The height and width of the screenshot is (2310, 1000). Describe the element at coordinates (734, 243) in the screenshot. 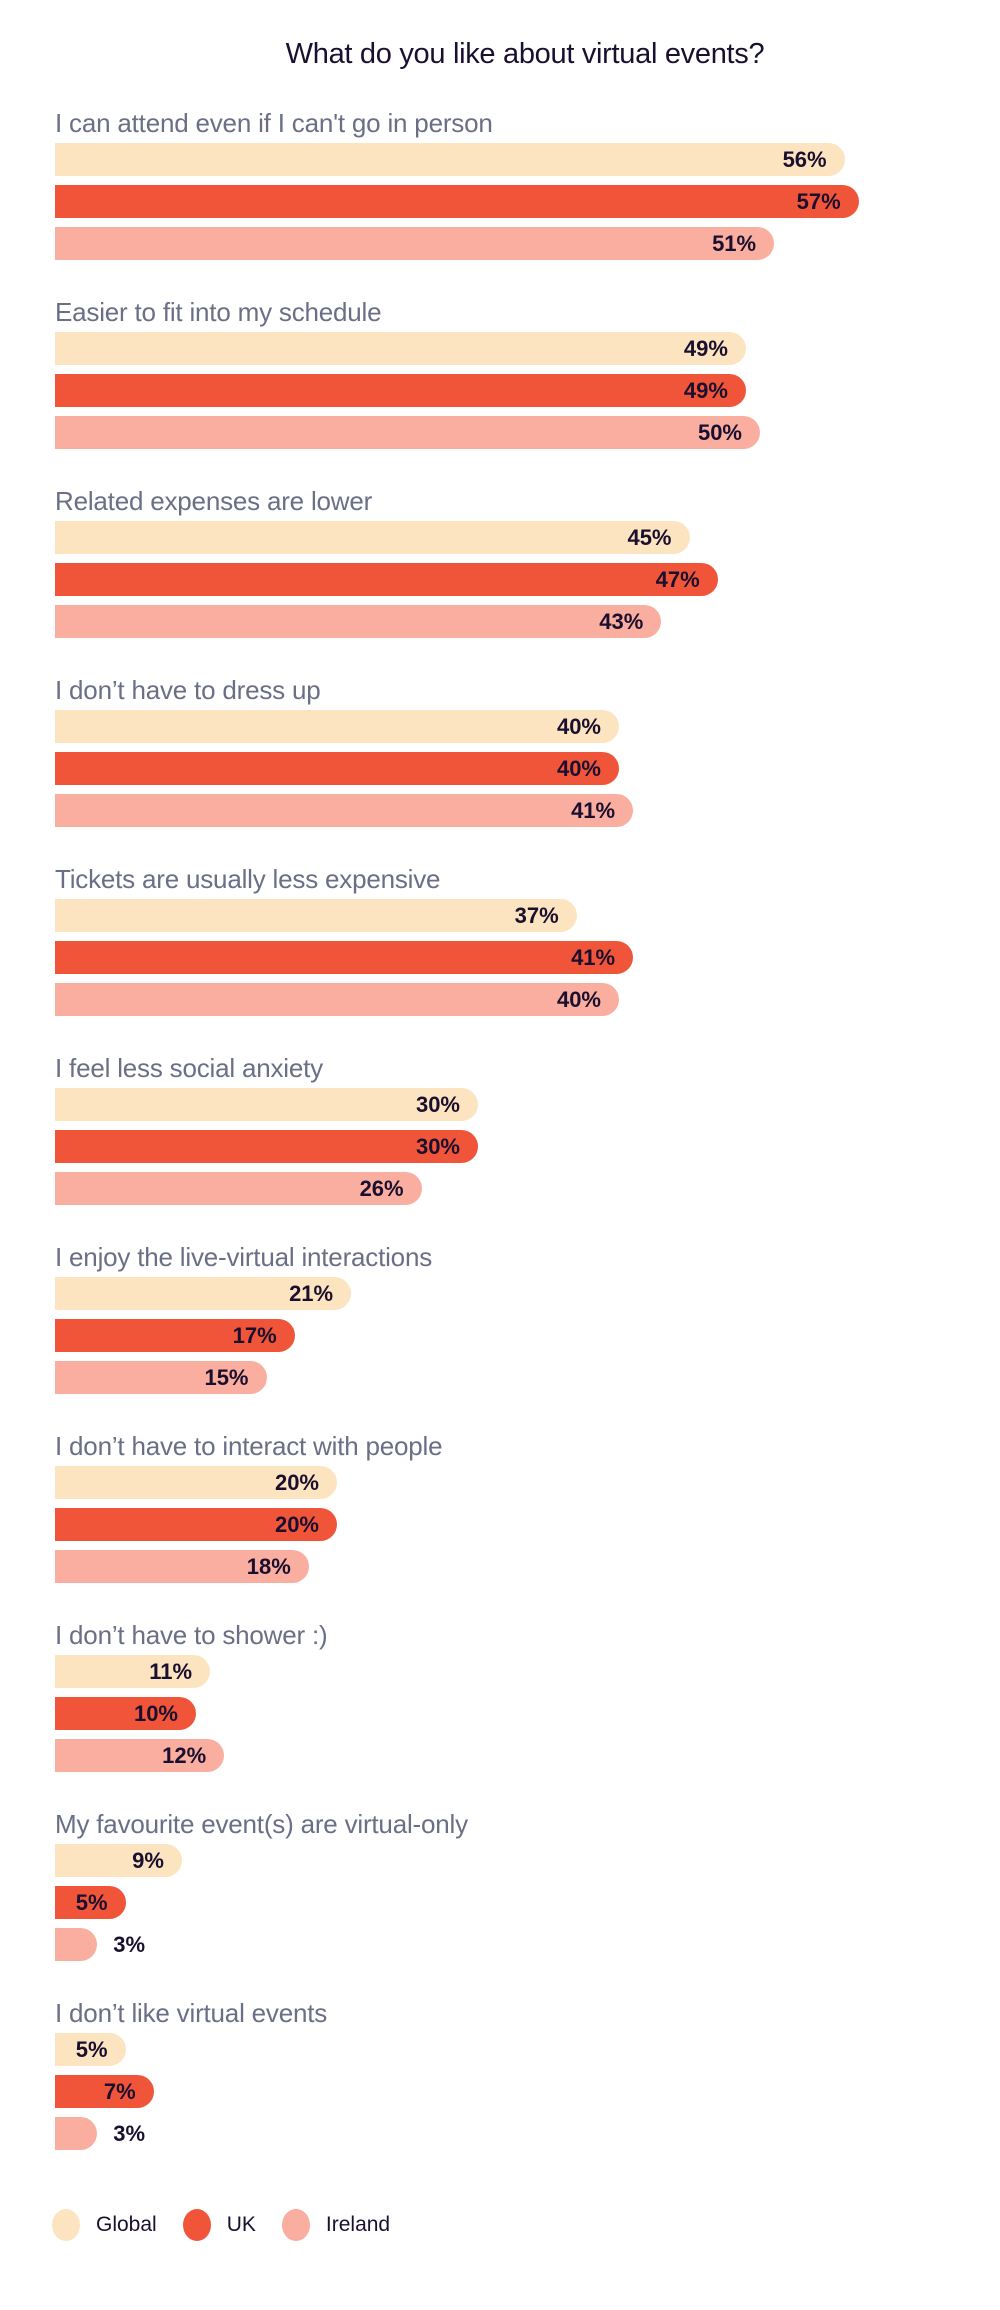

I see `data-label: 51%` at that location.